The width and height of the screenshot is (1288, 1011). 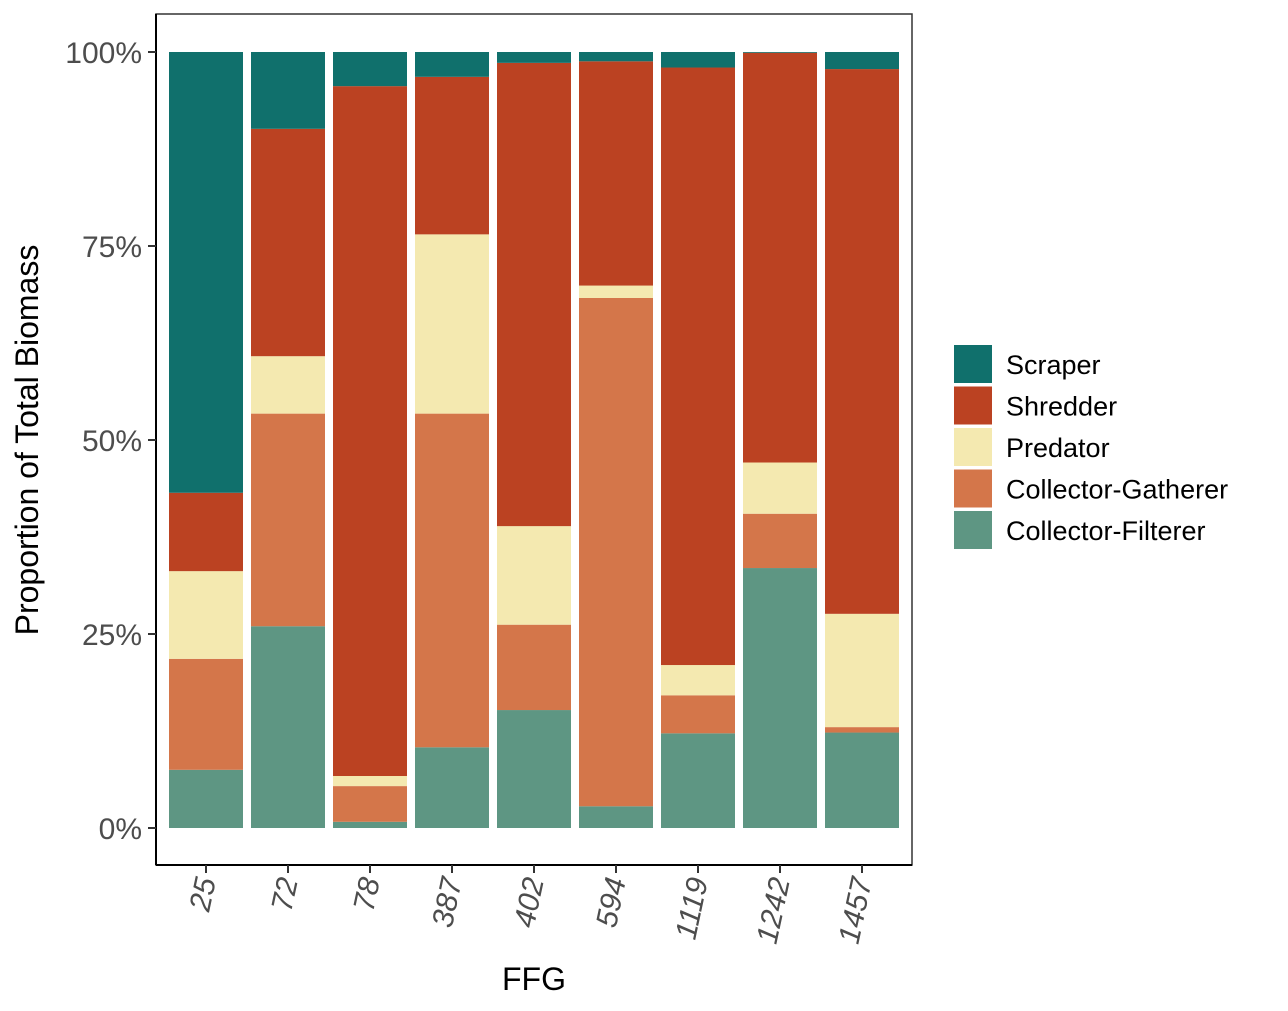 I want to click on y-tick-label: 0%, so click(x=120, y=829).